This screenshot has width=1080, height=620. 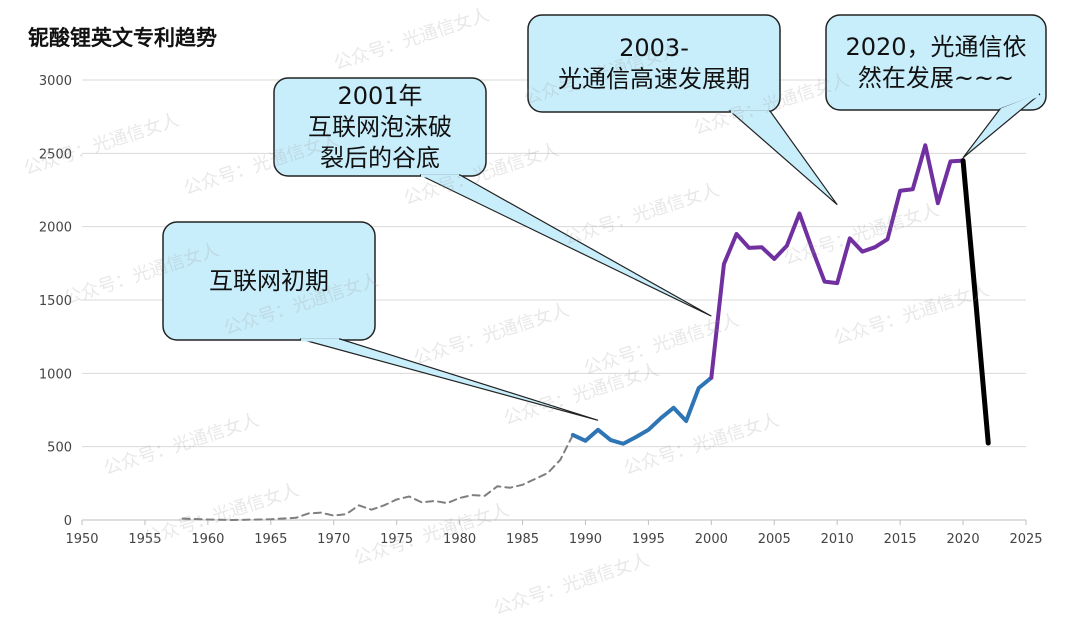 What do you see at coordinates (81, 539) in the screenshot?
I see `x-tick-label: 1950` at bounding box center [81, 539].